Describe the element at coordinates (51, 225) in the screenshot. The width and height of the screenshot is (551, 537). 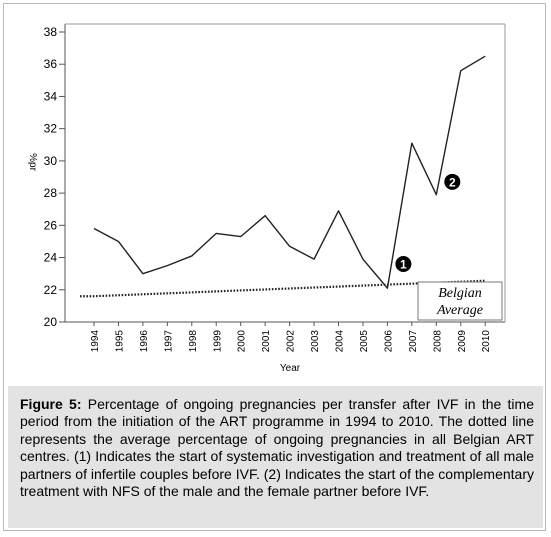
I see `y-tick-label: 26` at that location.